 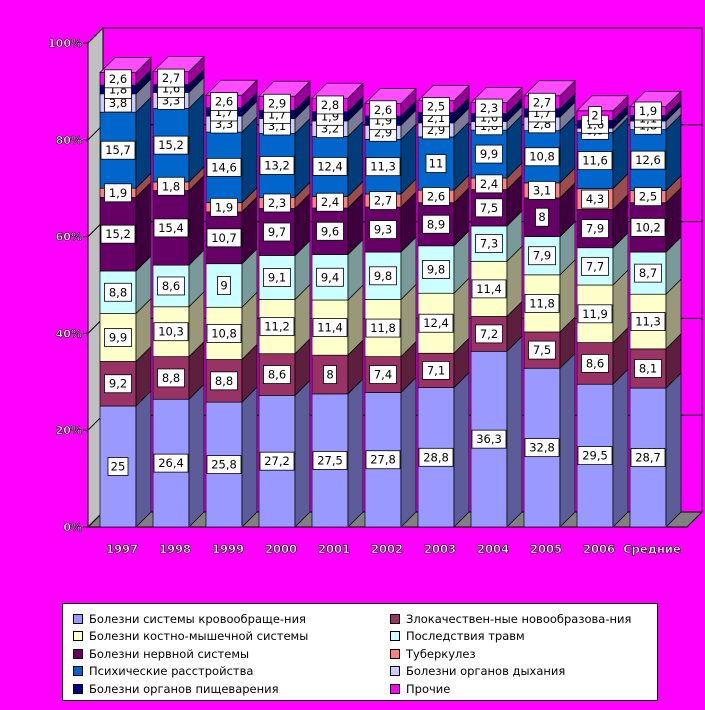 What do you see at coordinates (510, 618) in the screenshot?
I see `legend-item: Злокачествен-ные новообразова-ния` at bounding box center [510, 618].